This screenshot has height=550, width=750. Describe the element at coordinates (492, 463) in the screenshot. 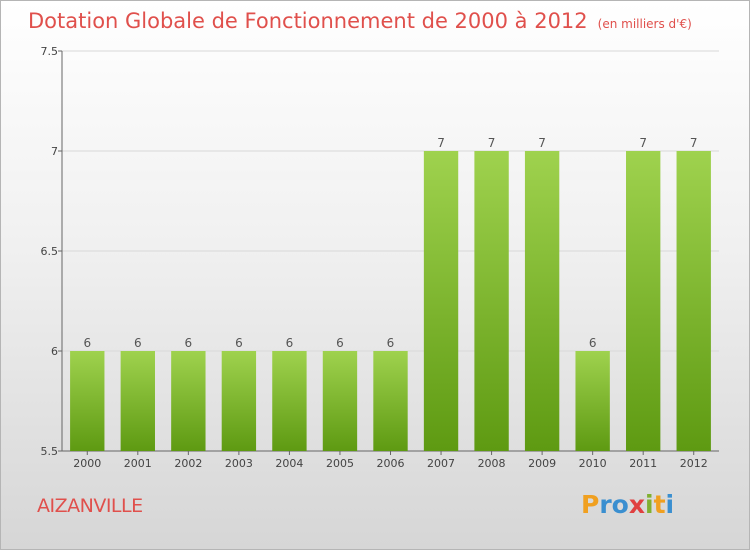

I see `x-tick-label: 2008` at that location.